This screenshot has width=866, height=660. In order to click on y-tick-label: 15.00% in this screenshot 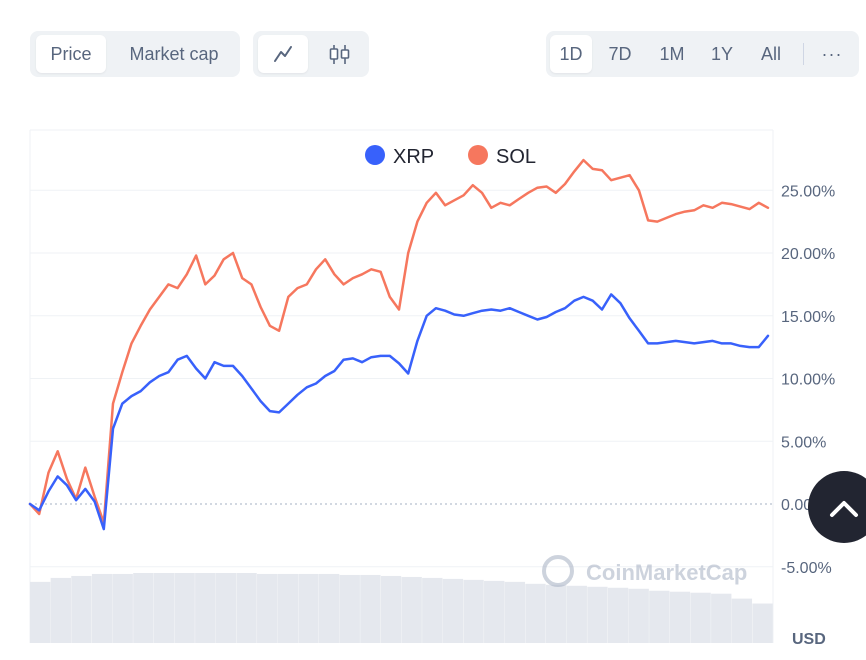, I will do `click(808, 317)`.